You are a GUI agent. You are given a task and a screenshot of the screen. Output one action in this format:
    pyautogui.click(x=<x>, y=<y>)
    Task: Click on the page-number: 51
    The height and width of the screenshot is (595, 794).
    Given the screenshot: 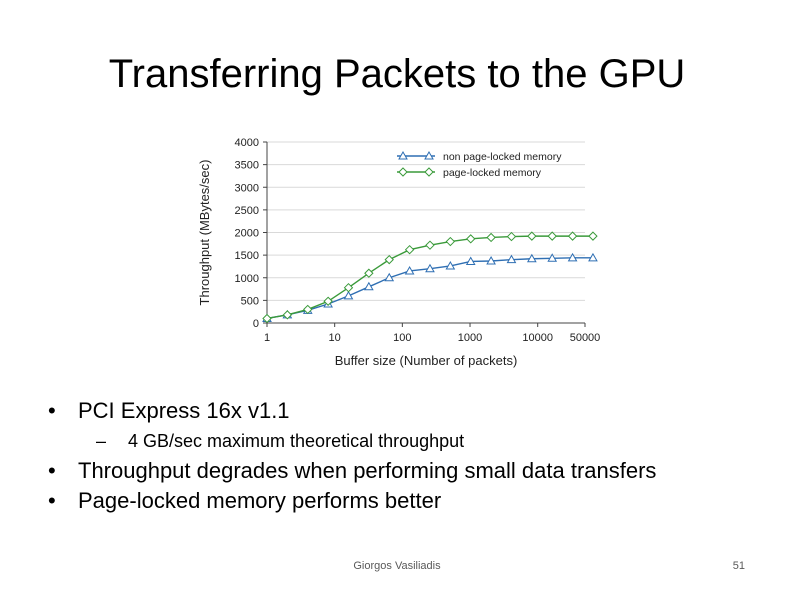 What is the action you would take?
    pyautogui.click(x=738, y=566)
    